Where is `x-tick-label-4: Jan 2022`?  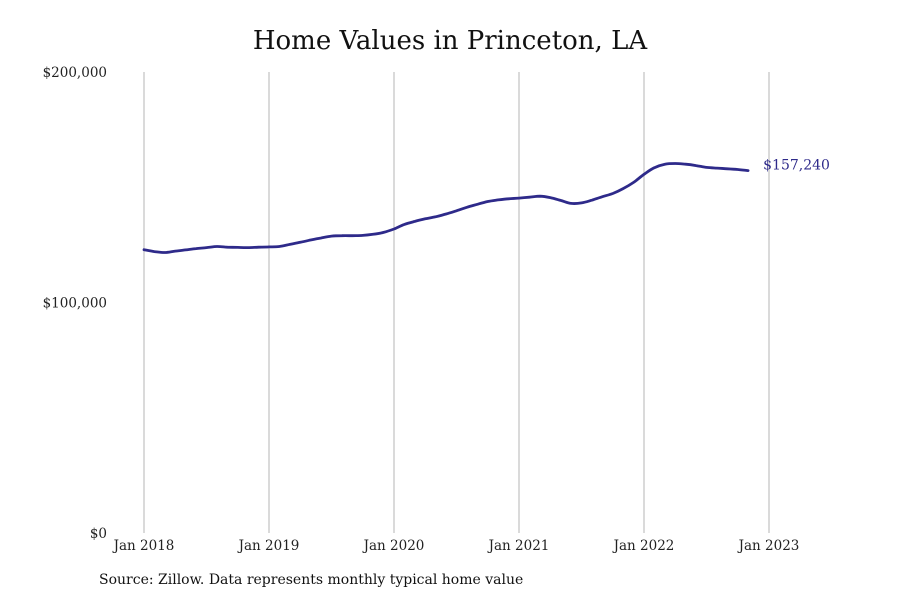
x-tick-label-4: Jan 2022 is located at coordinates (643, 546).